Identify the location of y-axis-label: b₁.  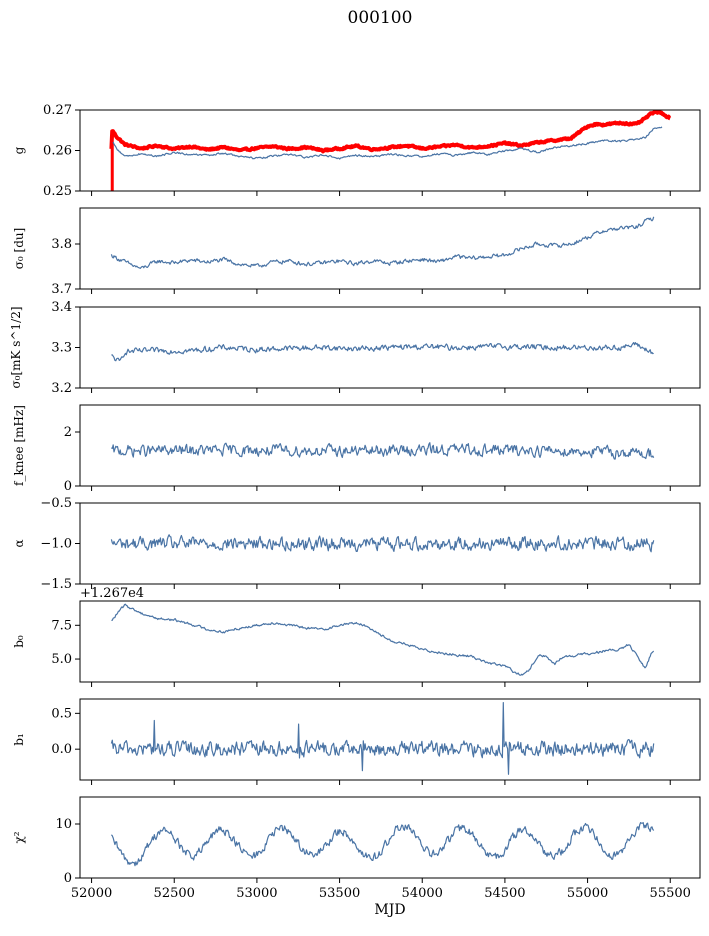
(19, 739).